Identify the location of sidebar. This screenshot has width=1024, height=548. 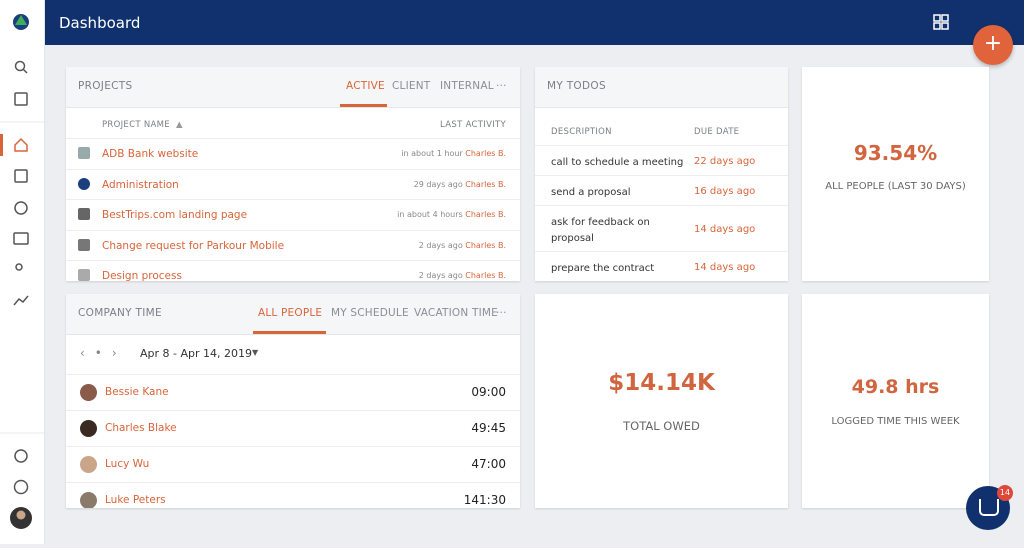
(22, 272).